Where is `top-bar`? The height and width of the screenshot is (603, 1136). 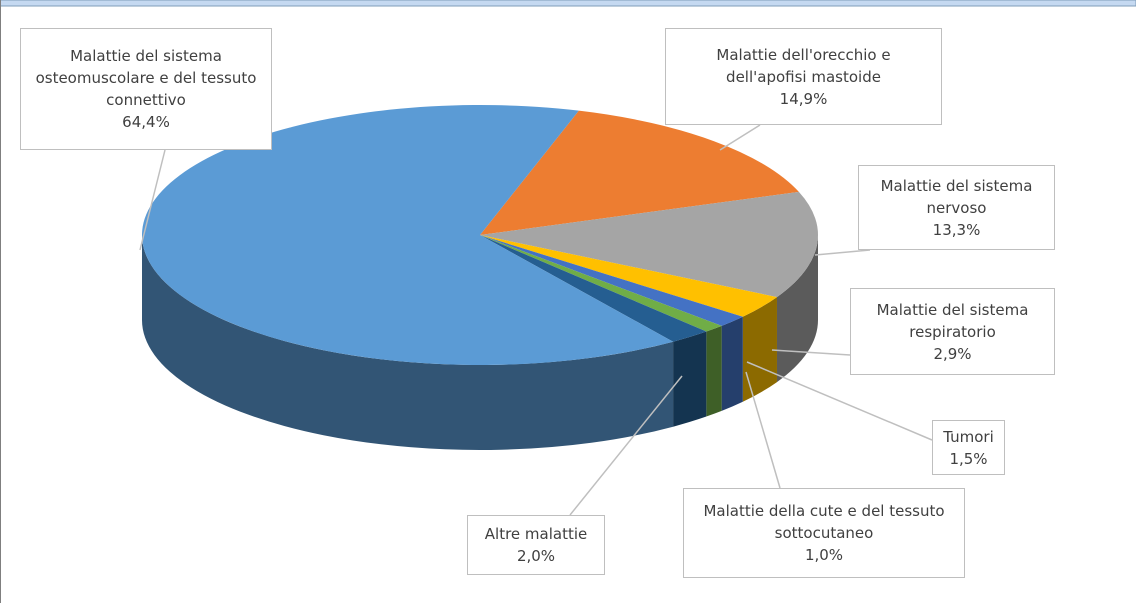 top-bar is located at coordinates (568, 3).